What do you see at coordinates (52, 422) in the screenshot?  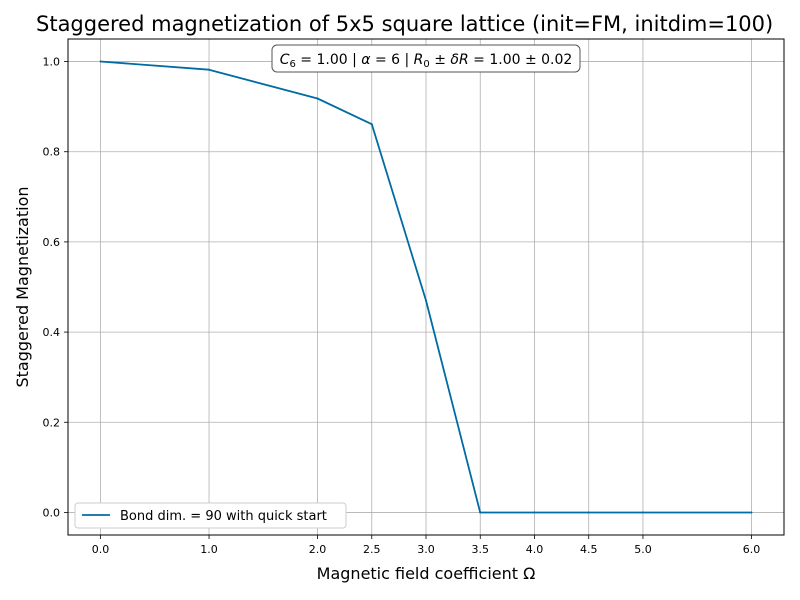 I see `y-tick-label: 0.2` at bounding box center [52, 422].